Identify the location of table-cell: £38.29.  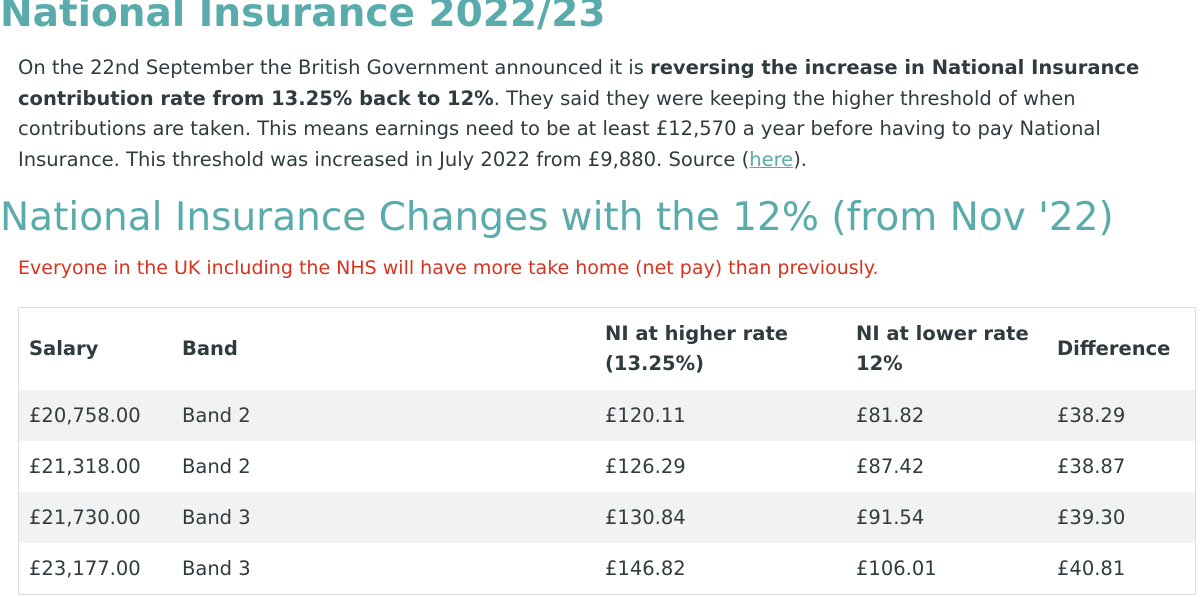
(1091, 415).